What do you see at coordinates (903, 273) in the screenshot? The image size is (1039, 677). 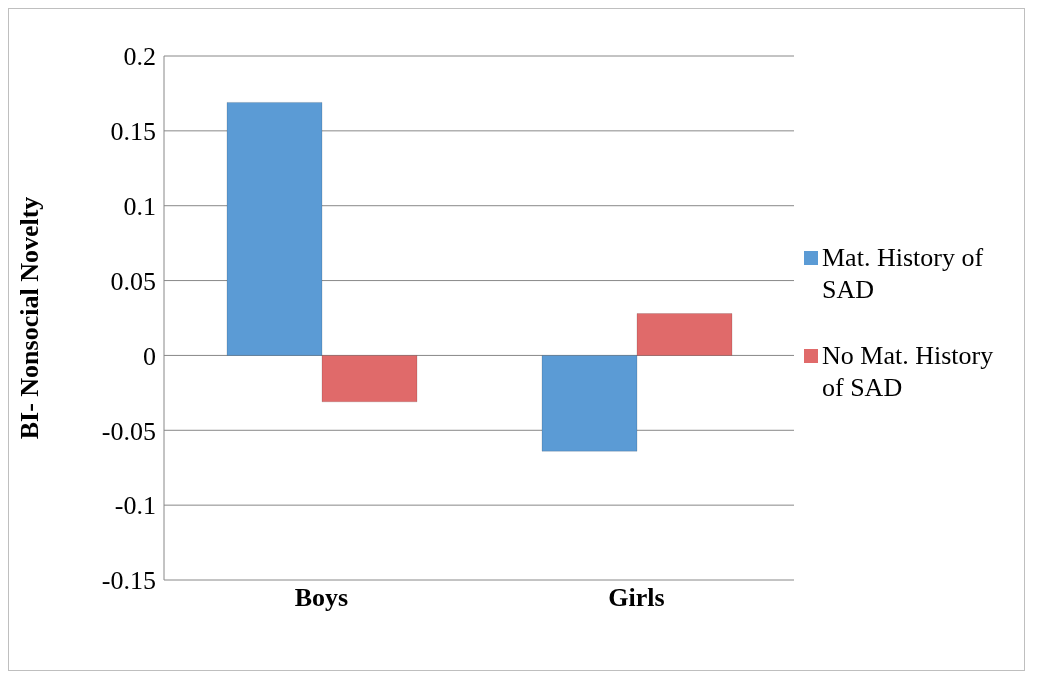 I see `legend-label: Mat. History of SAD` at bounding box center [903, 273].